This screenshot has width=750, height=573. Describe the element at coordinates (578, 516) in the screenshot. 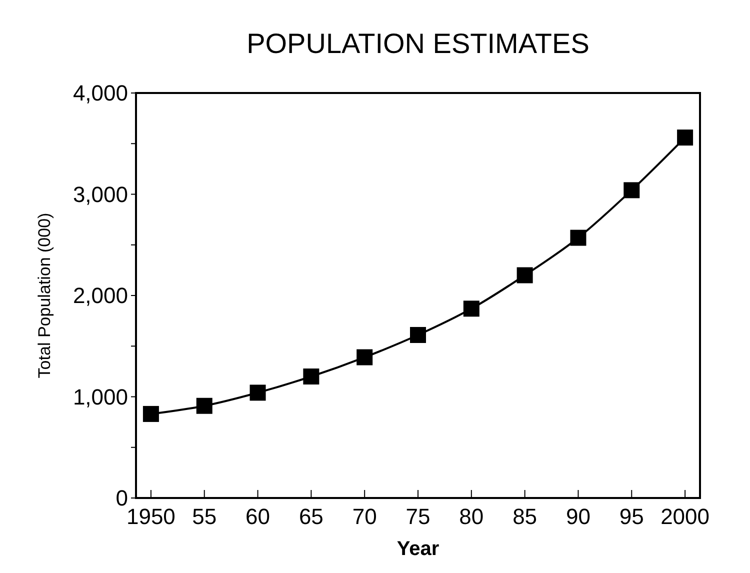

I see `x-tick-label: 90` at that location.